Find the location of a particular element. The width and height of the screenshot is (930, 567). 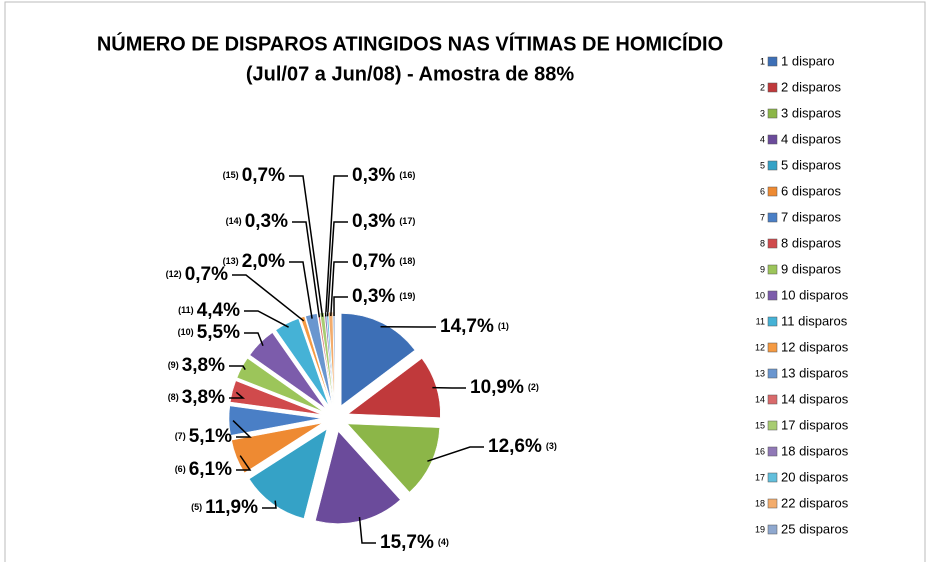

data-label: 0,3%(17) is located at coordinates (383, 221).